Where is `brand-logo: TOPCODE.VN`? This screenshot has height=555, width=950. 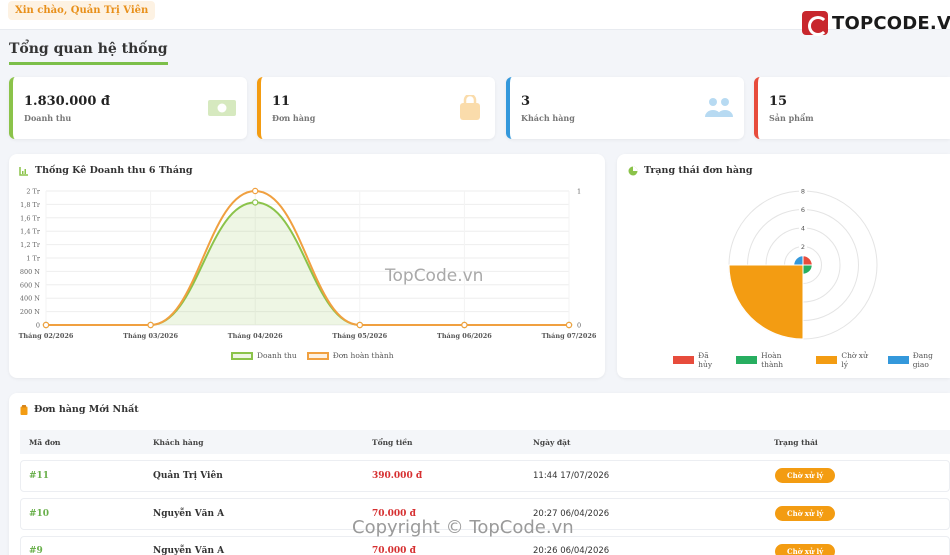
brand-logo: TOPCODE.VN is located at coordinates (876, 23).